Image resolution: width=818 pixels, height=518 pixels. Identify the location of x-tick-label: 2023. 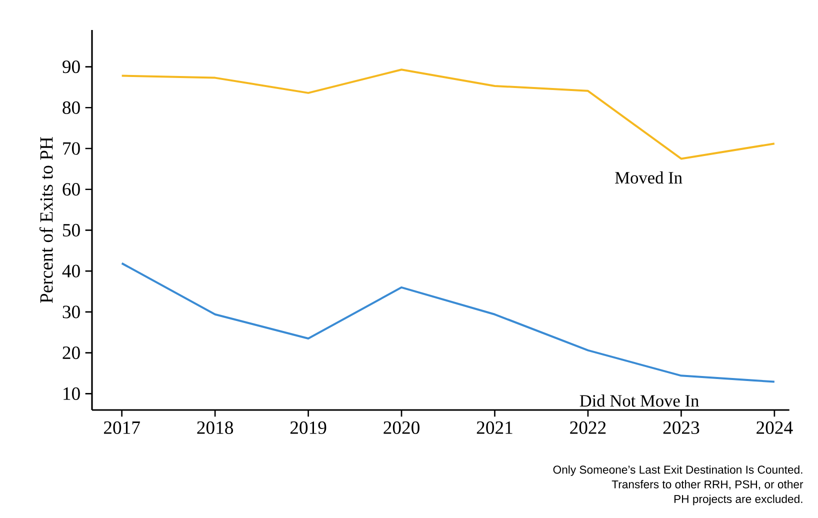
(681, 427).